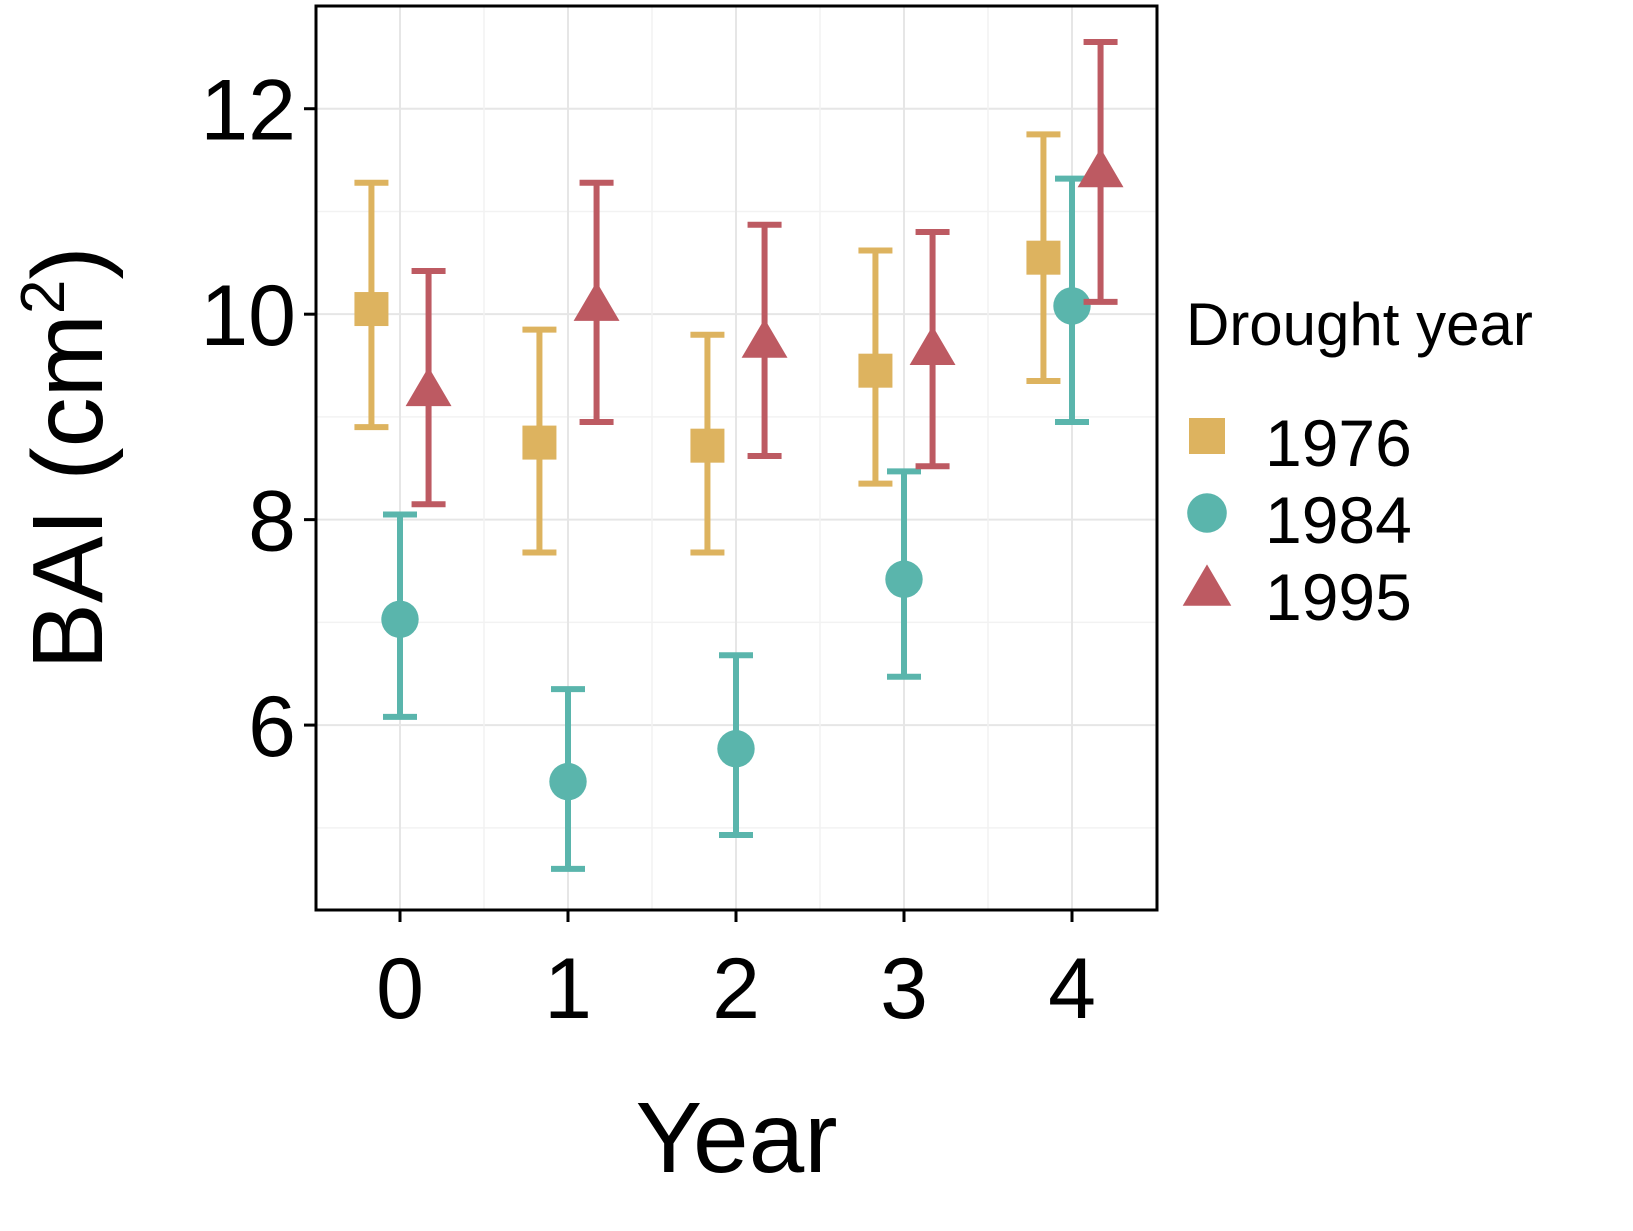 The width and height of the screenshot is (1633, 1231). I want to click on y-tick-label: 10, so click(248, 316).